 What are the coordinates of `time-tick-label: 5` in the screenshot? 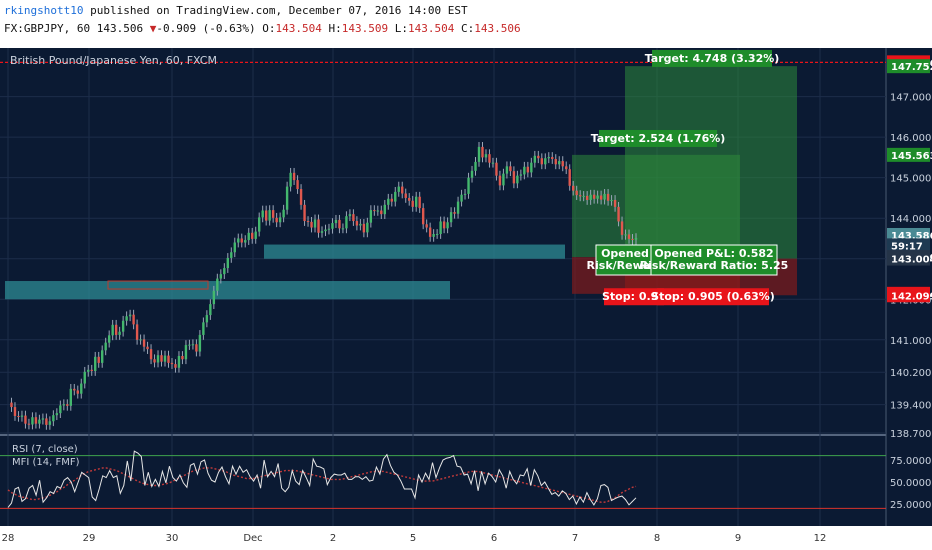 It's located at (413, 538).